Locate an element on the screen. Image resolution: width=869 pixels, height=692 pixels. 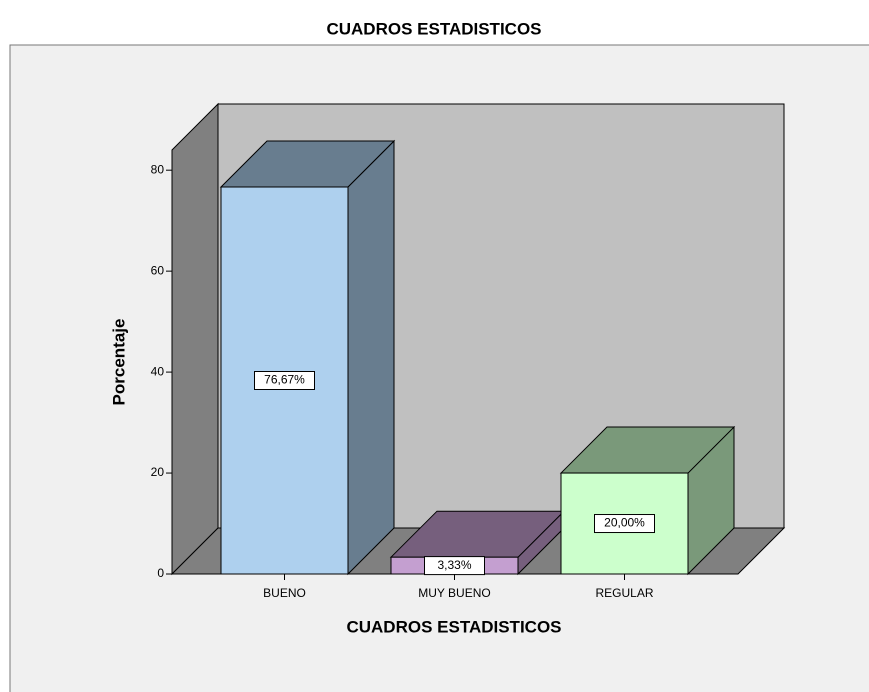
x-tick-label: REGULAR is located at coordinates (624, 593).